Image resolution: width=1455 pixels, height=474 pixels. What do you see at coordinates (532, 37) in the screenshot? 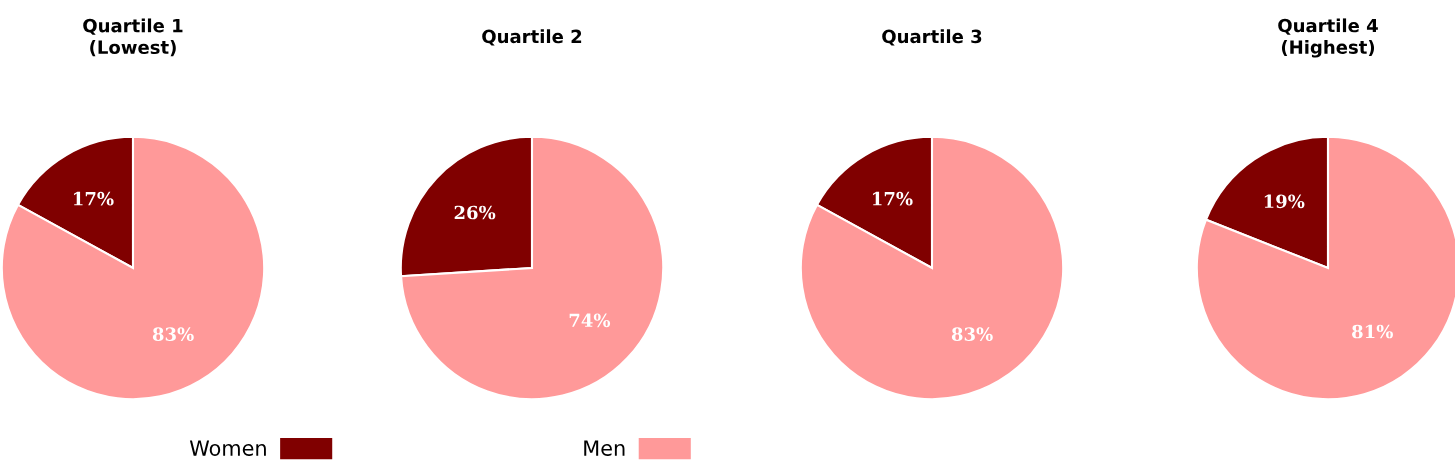
I see `chart-title: Quartile 2` at bounding box center [532, 37].